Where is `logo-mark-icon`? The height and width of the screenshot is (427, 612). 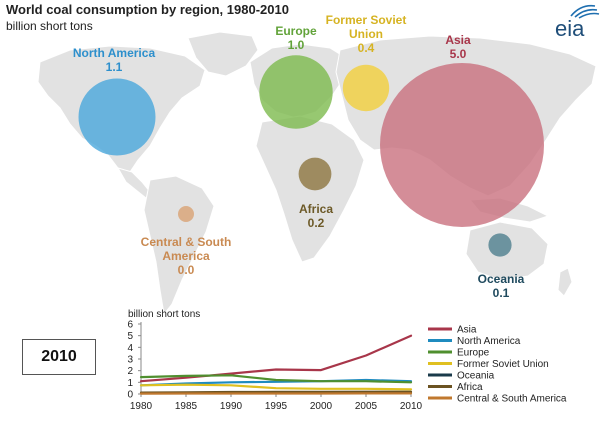 logo-mark-icon is located at coordinates (585, 11).